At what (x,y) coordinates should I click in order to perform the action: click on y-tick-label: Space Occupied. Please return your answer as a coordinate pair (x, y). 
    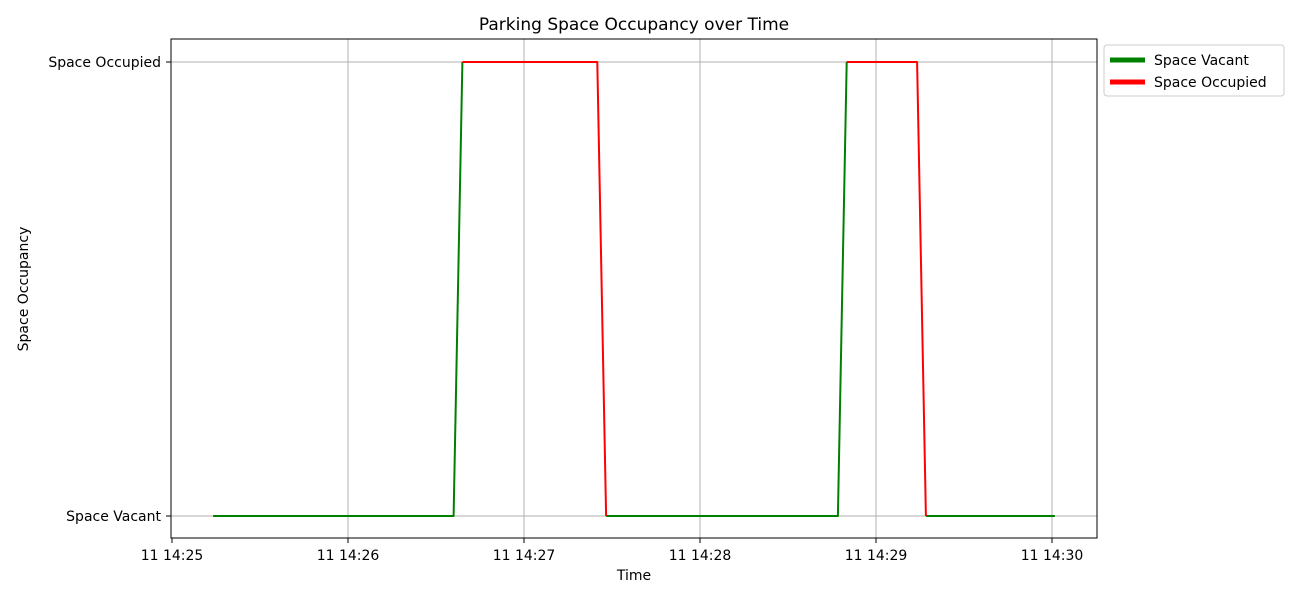
    Looking at the image, I should click on (104, 63).